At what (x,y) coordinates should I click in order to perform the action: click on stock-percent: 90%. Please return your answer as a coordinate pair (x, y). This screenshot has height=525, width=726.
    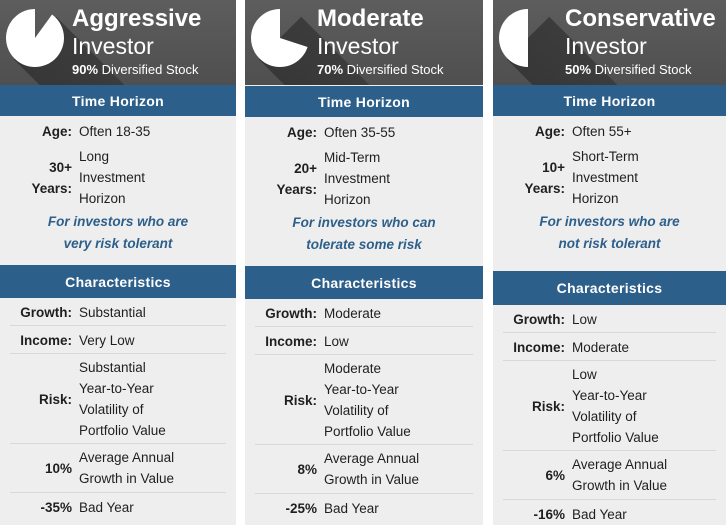
    Looking at the image, I should click on (85, 69).